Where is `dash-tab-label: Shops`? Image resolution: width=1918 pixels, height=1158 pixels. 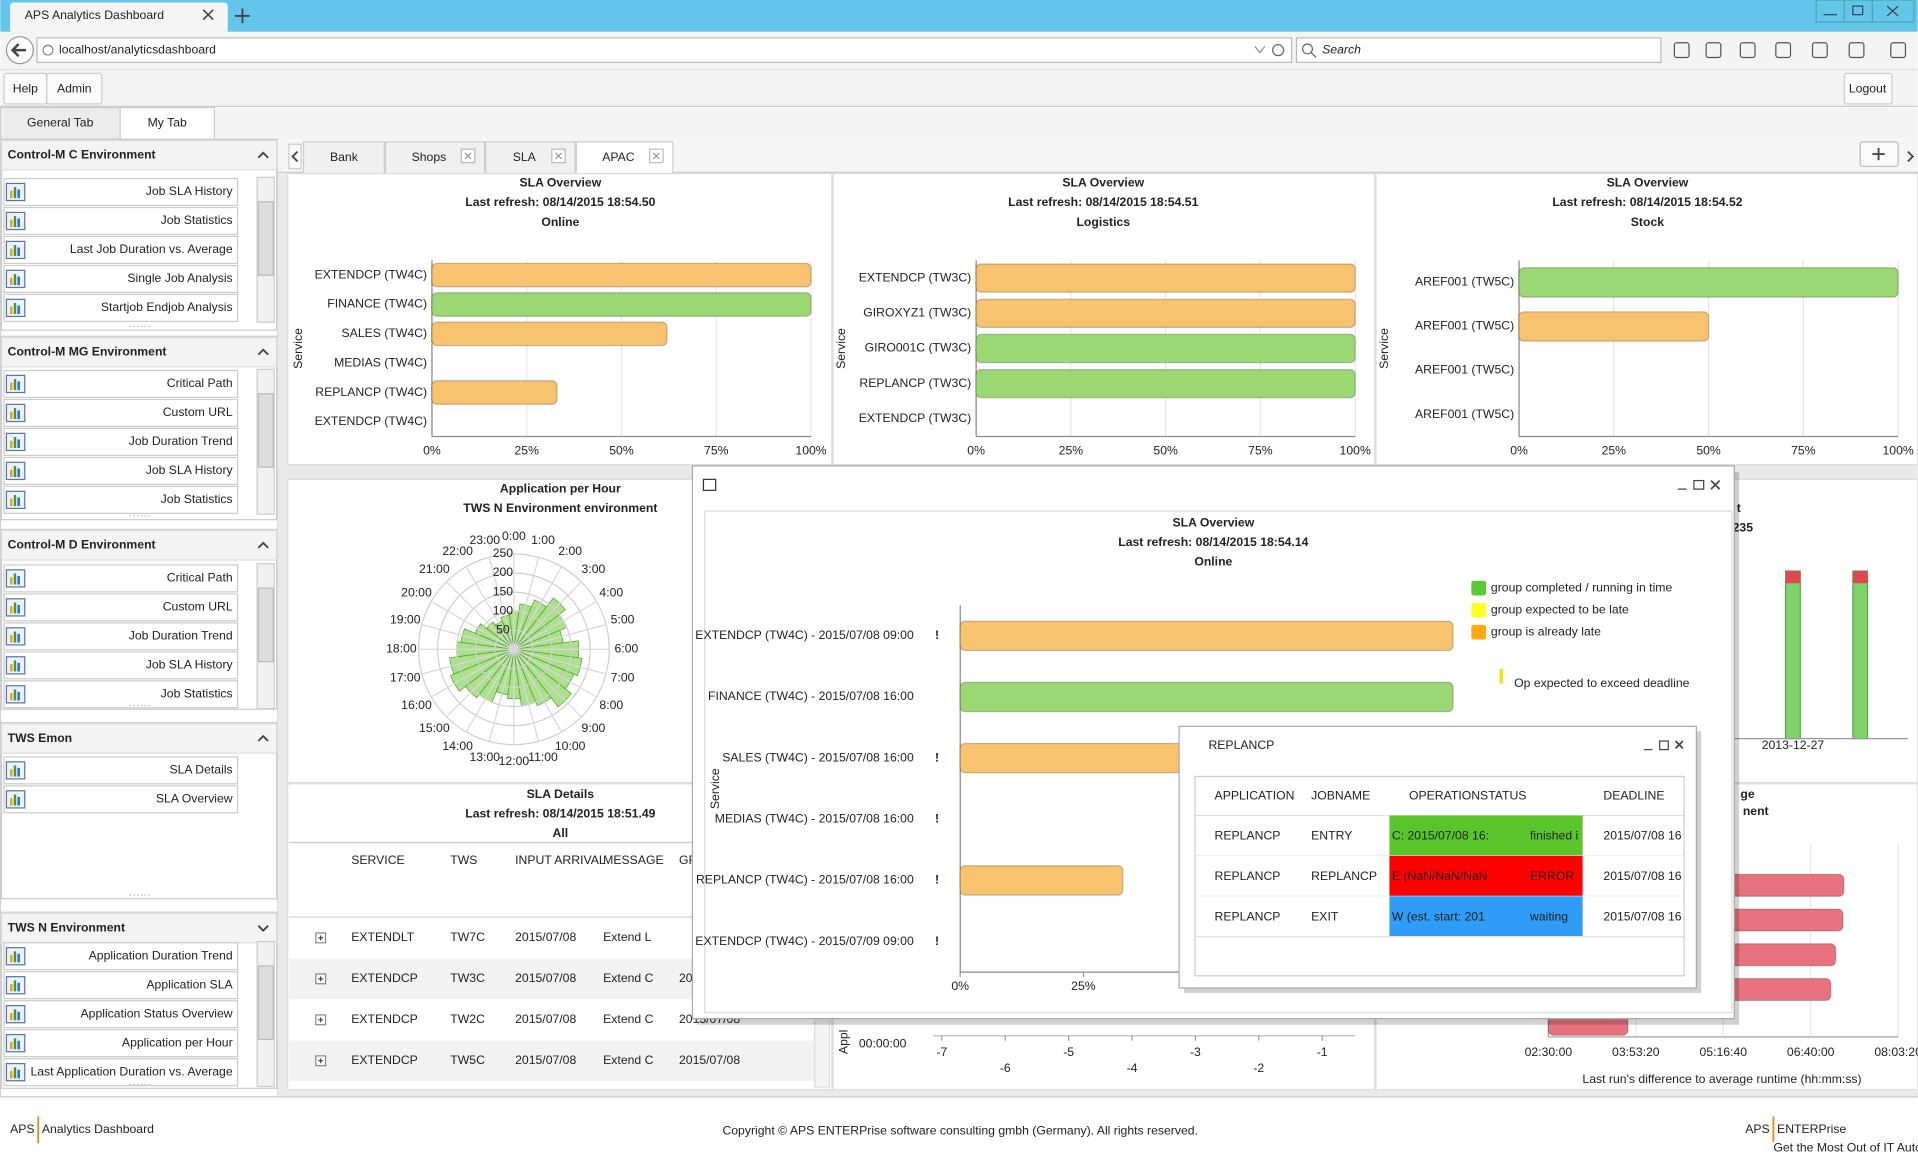
dash-tab-label: Shops is located at coordinates (429, 157).